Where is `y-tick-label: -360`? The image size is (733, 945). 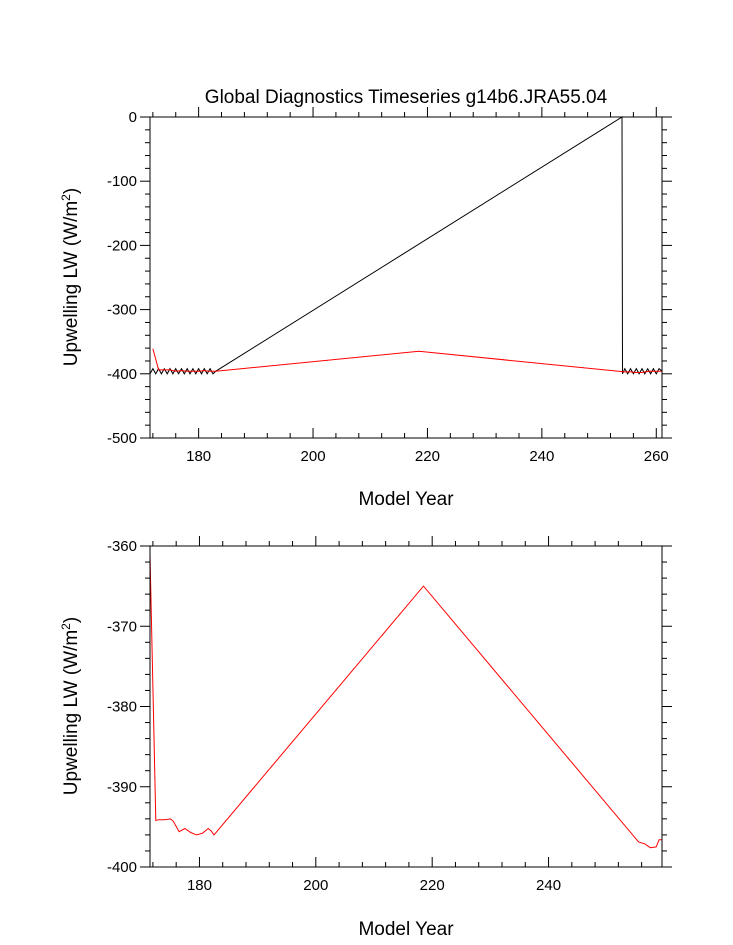
y-tick-label: -360 is located at coordinates (122, 546).